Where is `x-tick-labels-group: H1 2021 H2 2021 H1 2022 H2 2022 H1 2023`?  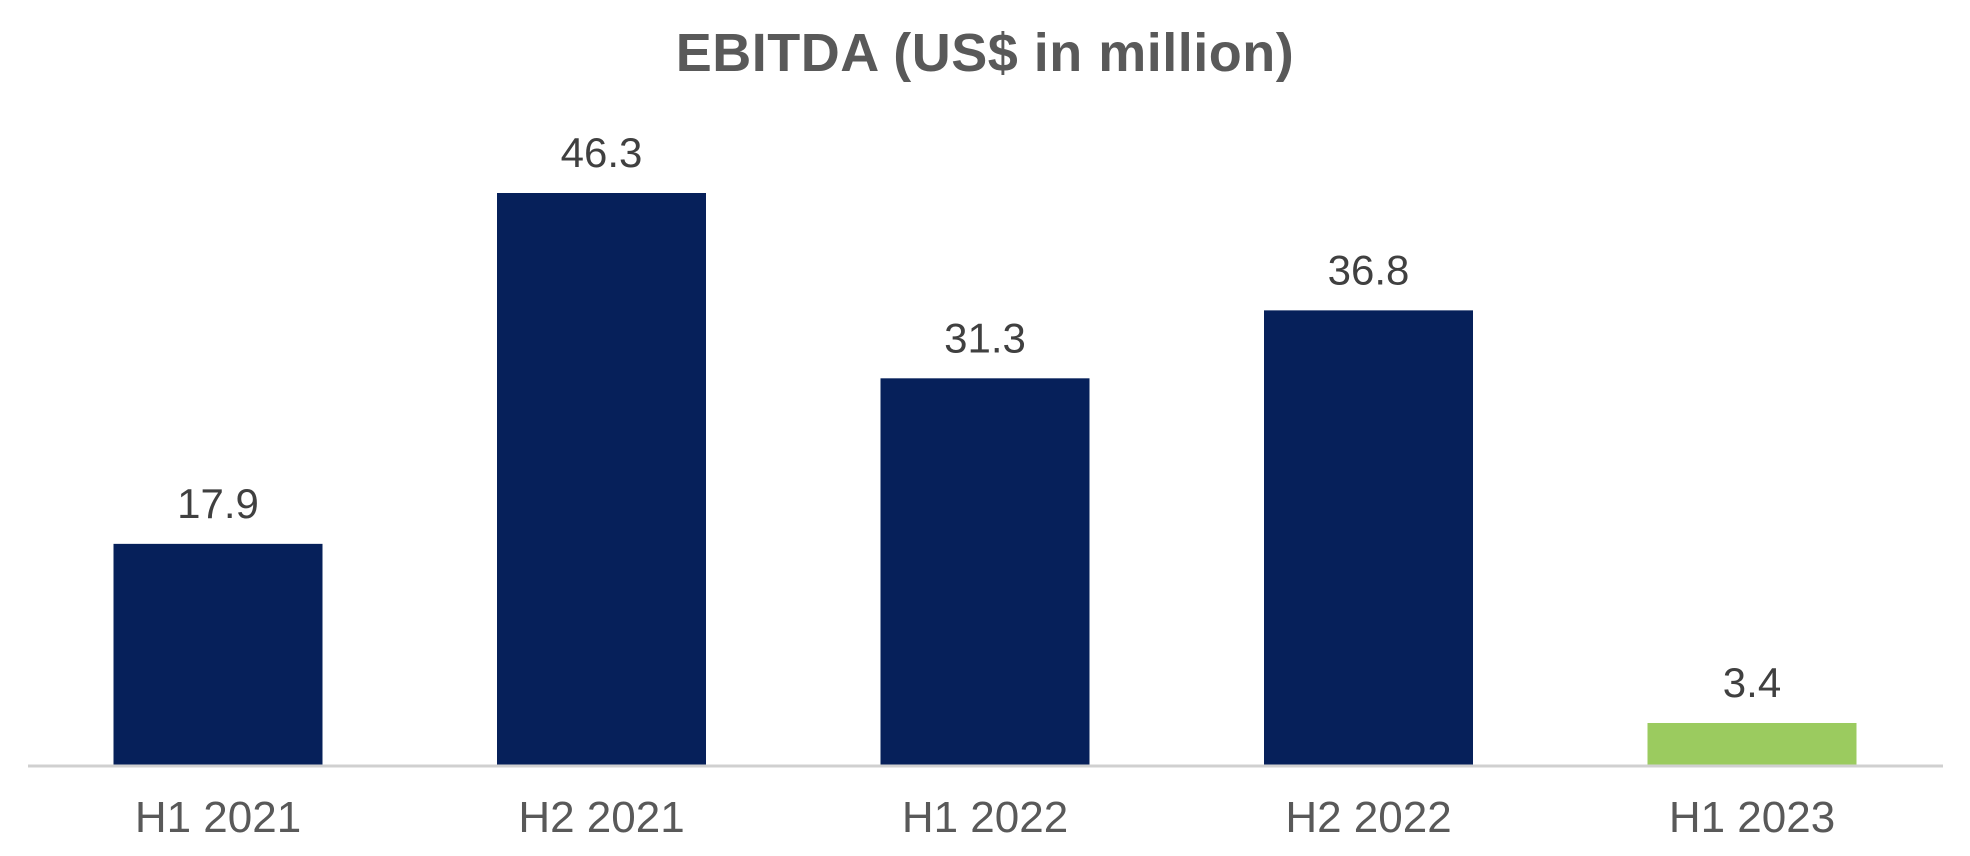
x-tick-labels-group: H1 2021 H2 2021 H1 2022 H2 2022 H1 2023 is located at coordinates (985, 817).